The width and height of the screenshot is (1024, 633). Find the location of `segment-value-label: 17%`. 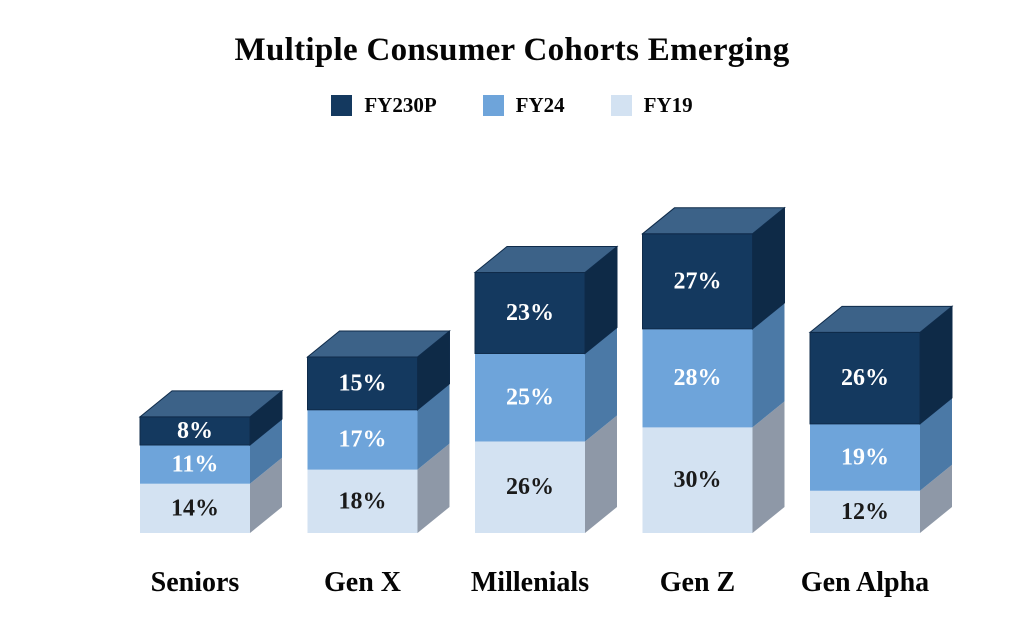

segment-value-label: 17% is located at coordinates (363, 440).